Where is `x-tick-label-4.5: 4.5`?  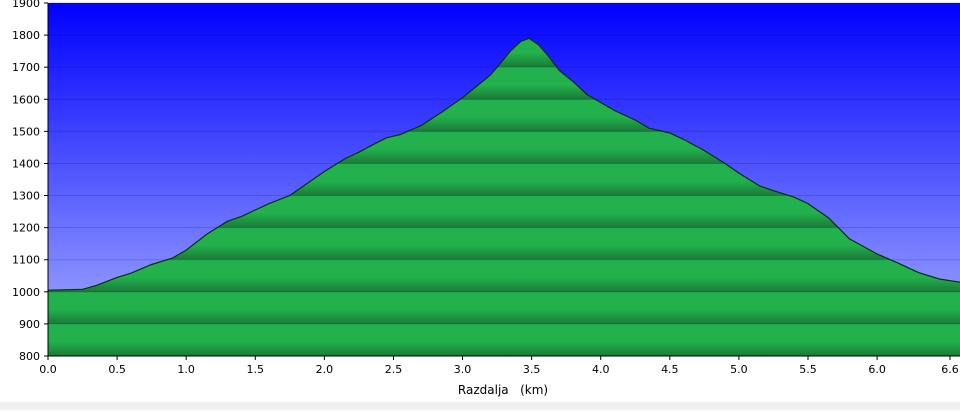
x-tick-label-4.5: 4.5 is located at coordinates (670, 369).